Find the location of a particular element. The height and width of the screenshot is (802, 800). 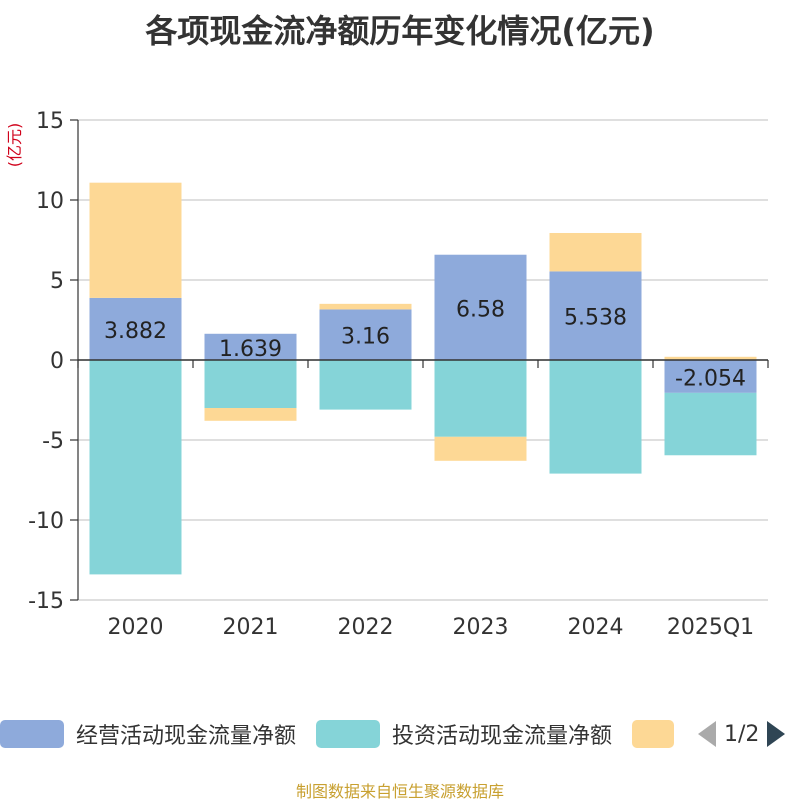

bar-s1-2022 is located at coordinates (365, 385).